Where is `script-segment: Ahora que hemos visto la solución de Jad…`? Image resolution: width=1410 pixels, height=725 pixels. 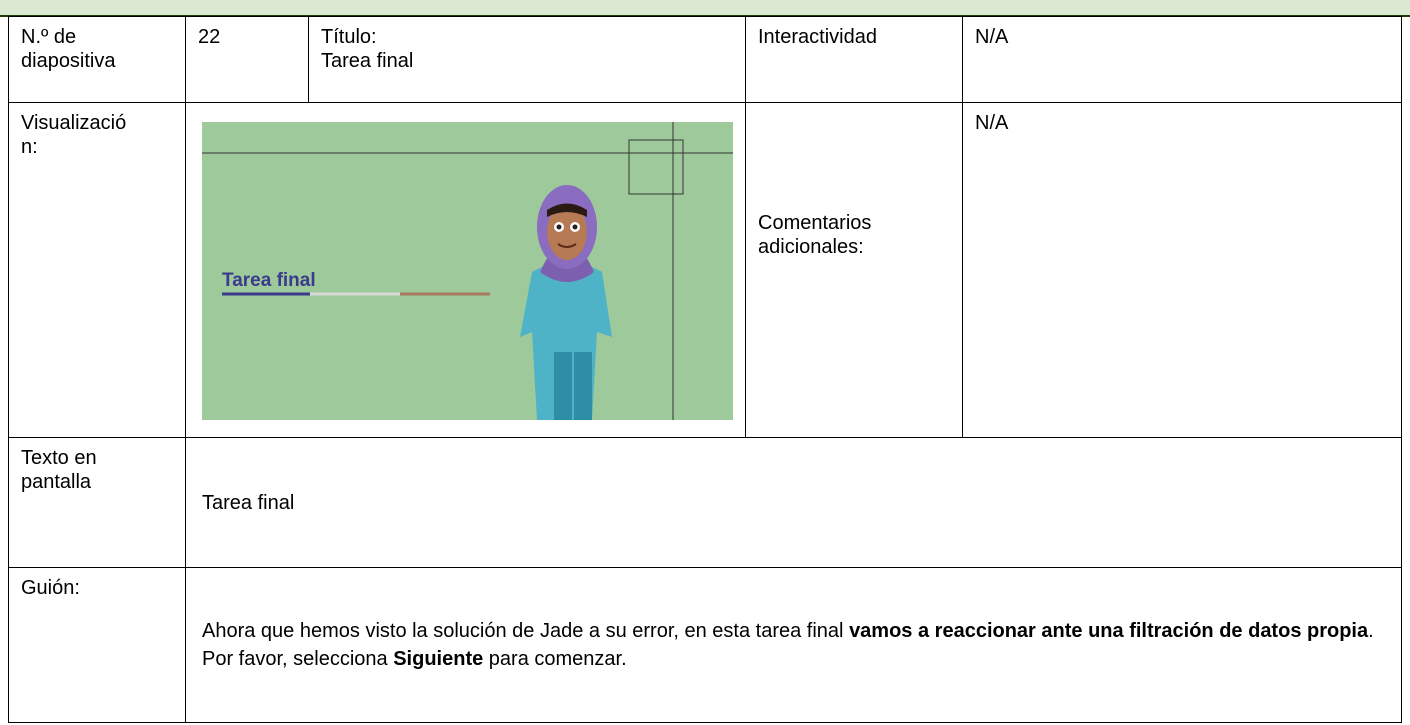
script-segment: Ahora que hemos visto la solución de Jad… is located at coordinates (526, 631).